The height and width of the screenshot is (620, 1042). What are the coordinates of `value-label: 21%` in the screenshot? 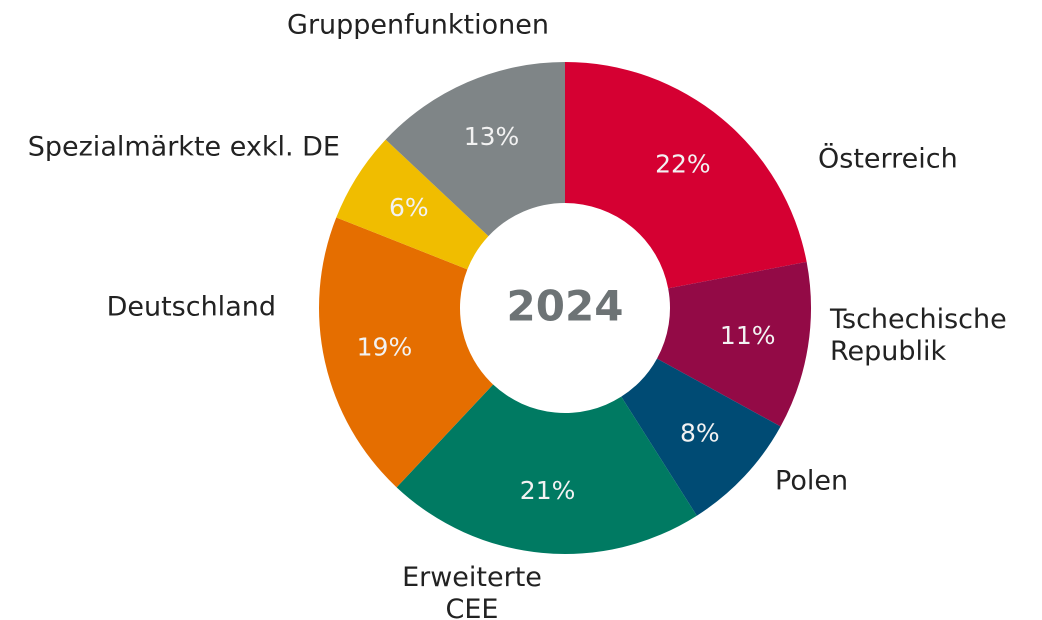 It's located at (548, 490).